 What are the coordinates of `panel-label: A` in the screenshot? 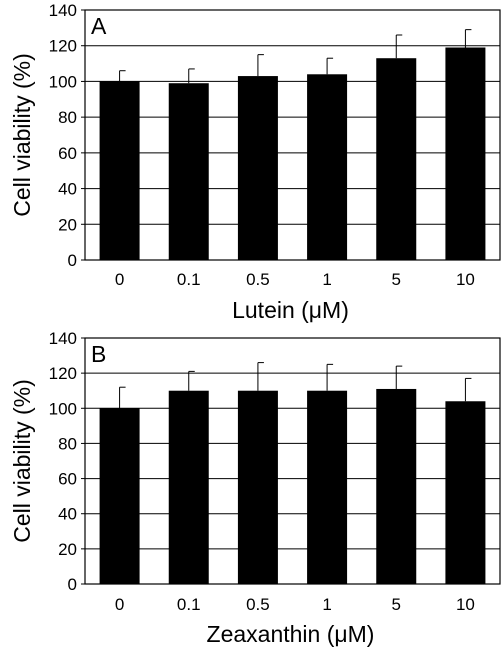 It's located at (99, 26).